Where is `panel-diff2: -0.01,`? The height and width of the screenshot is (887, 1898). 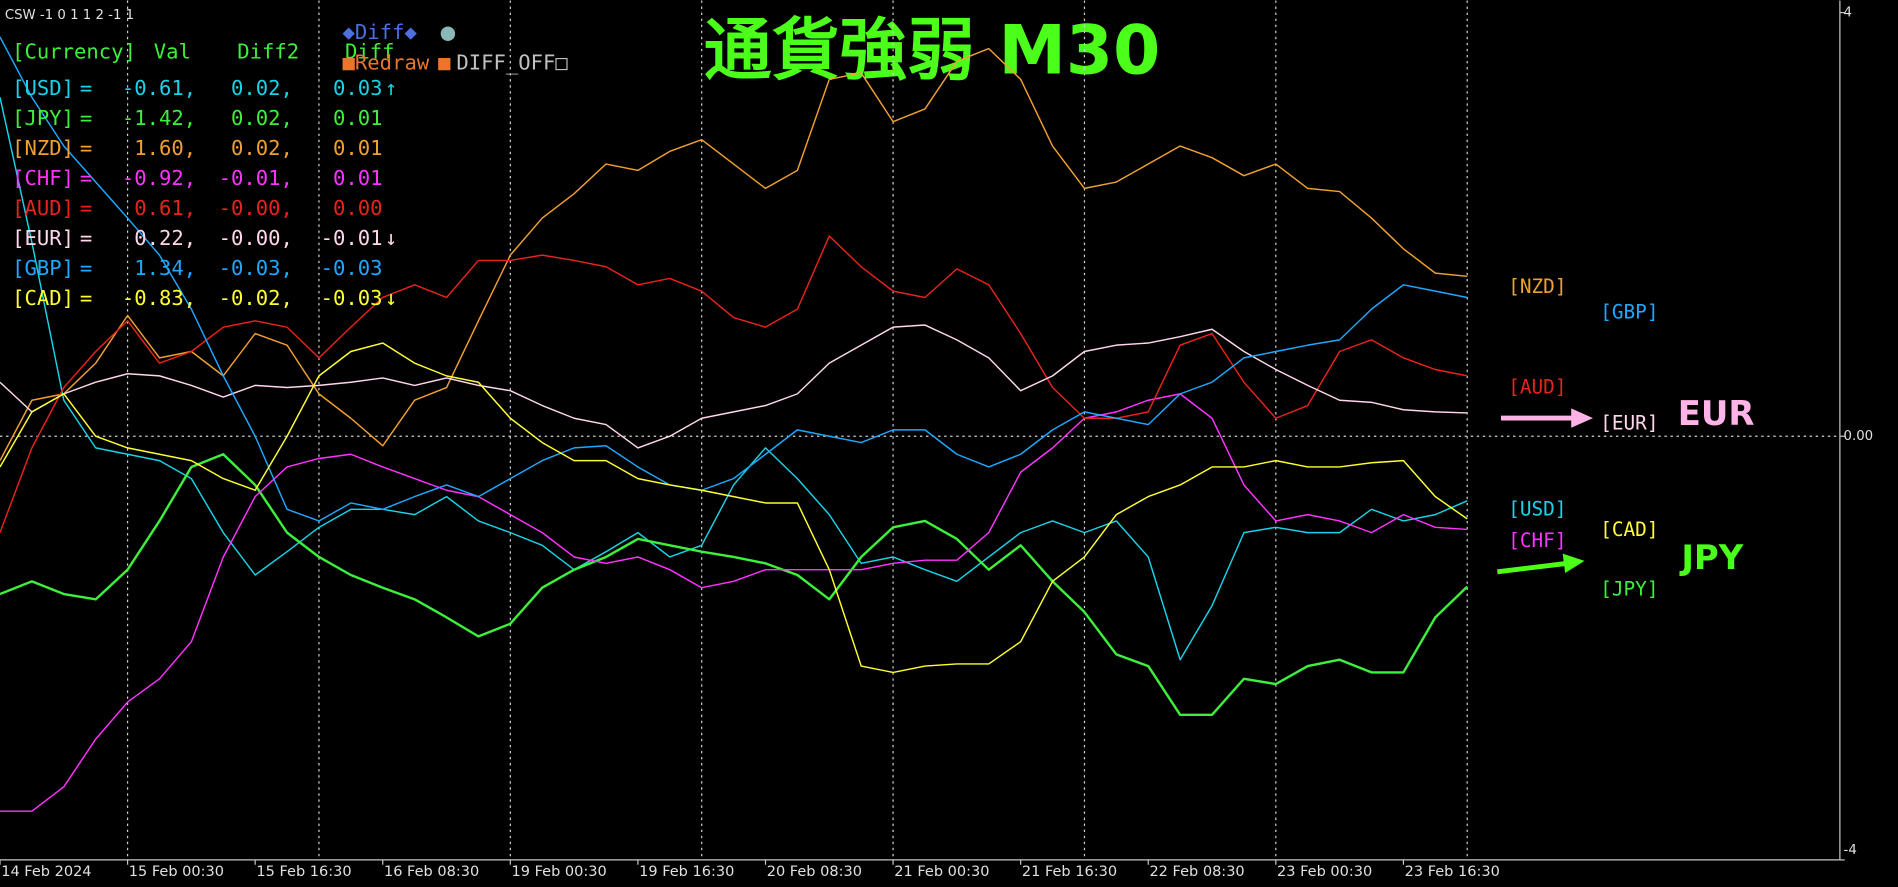
panel-diff2: -0.01, is located at coordinates (256, 178).